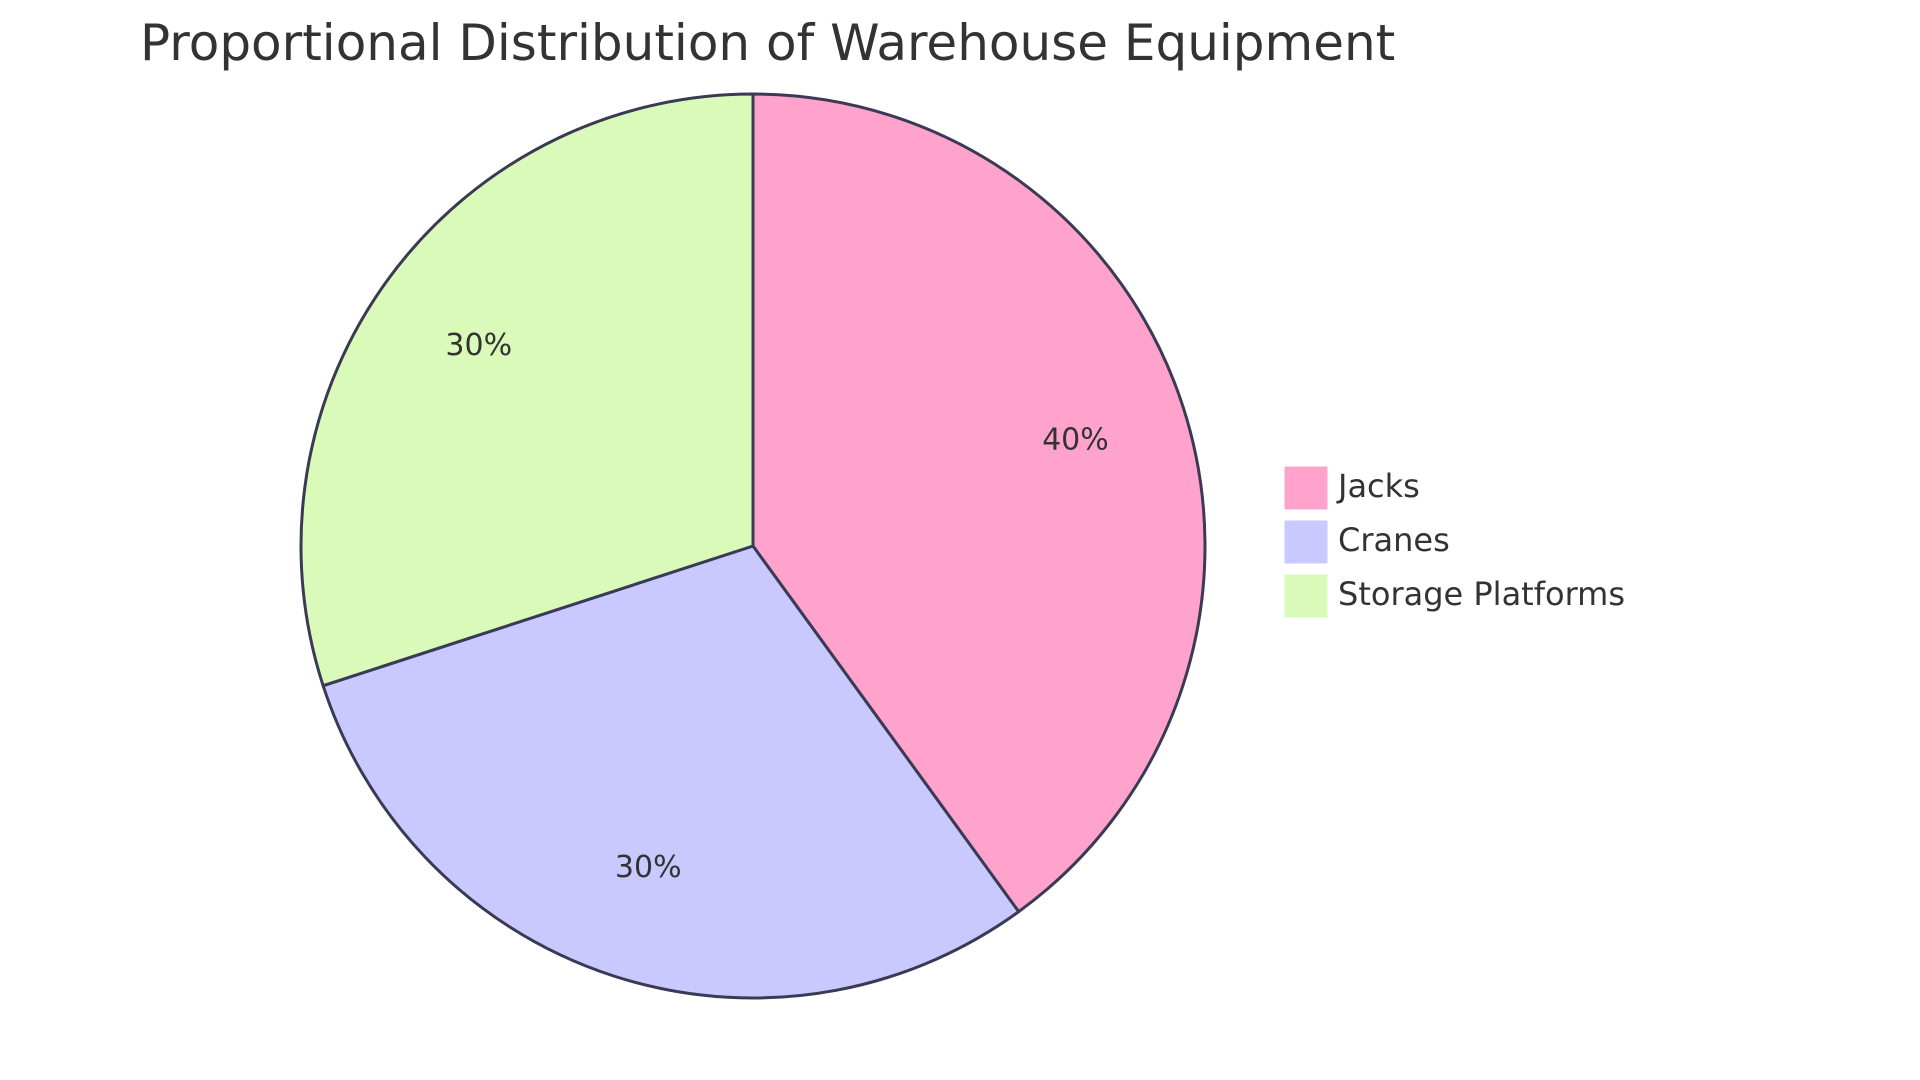 The width and height of the screenshot is (1920, 1080). Describe the element at coordinates (1454, 542) in the screenshot. I see `legend: Jacks Cranes Storage Platforms` at that location.